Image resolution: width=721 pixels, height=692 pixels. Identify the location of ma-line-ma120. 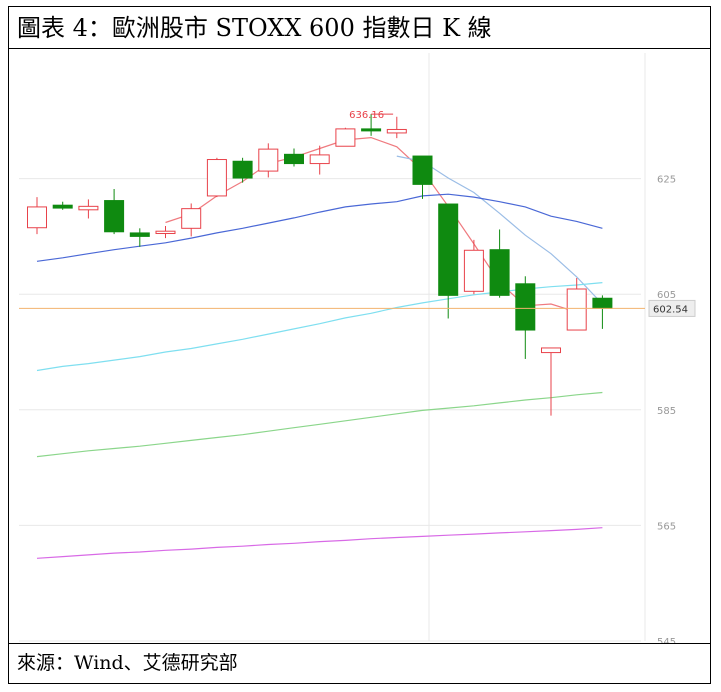
(319, 424).